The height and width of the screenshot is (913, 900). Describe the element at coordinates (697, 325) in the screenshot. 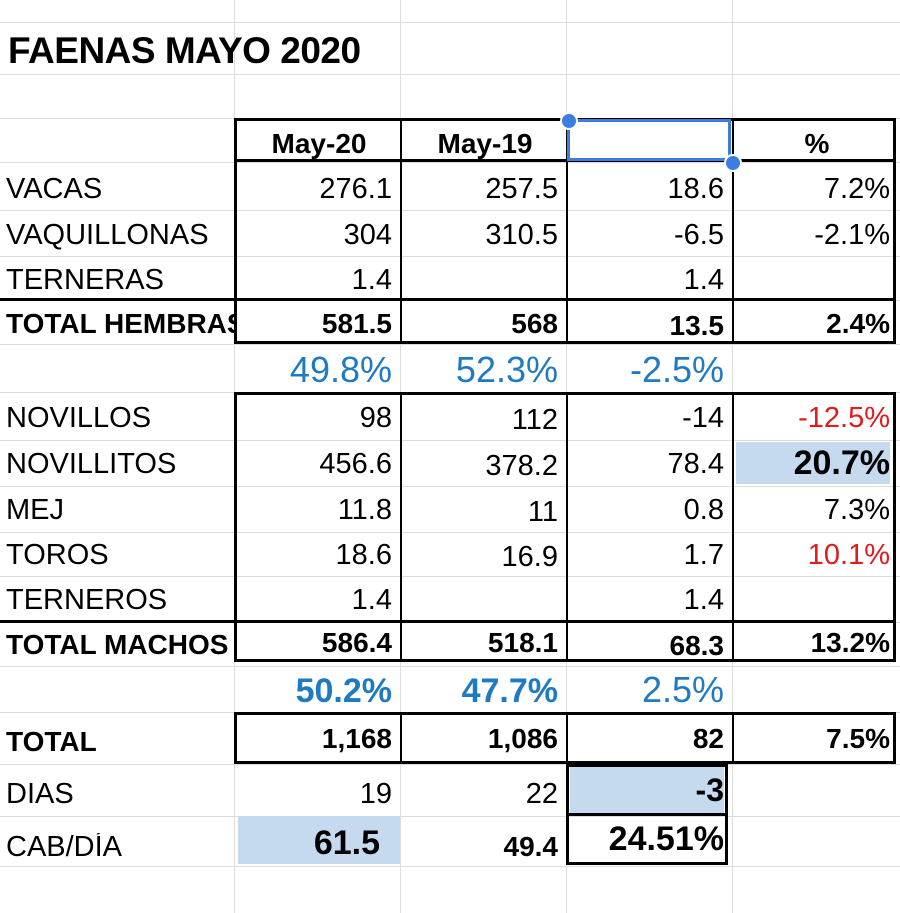

I see `cell-diff: 13.5` at that location.